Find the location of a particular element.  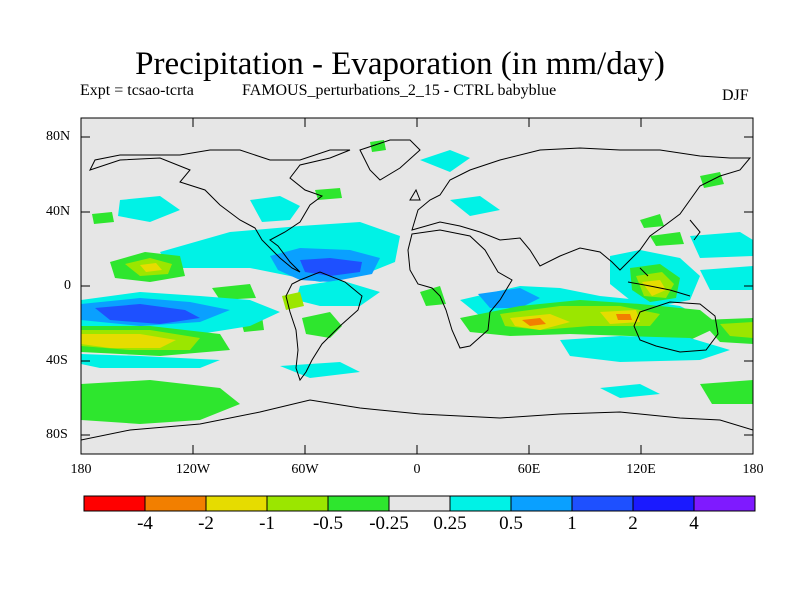

colorbar-tick-label: 0.25 is located at coordinates (450, 523).